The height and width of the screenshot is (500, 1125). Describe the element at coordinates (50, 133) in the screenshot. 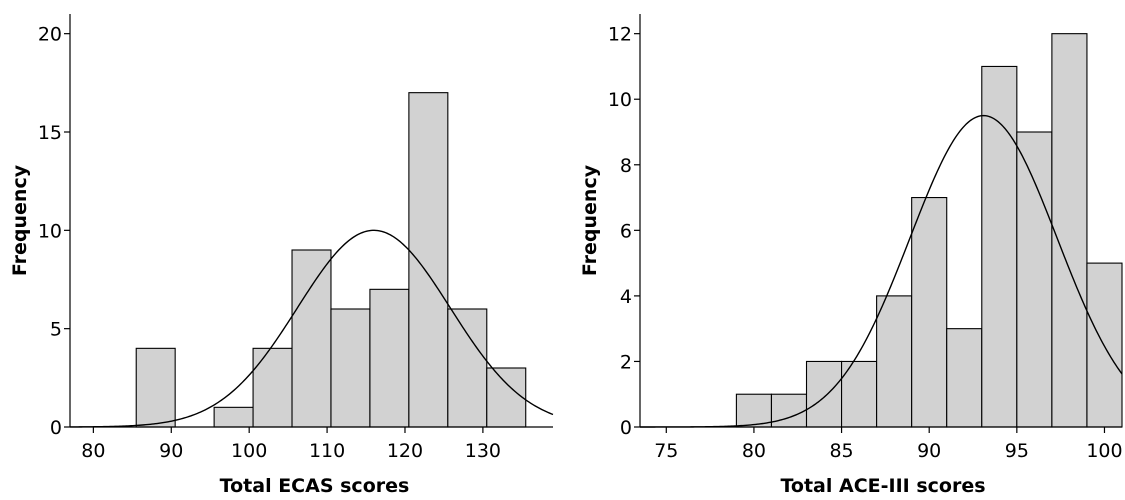

I see `y-tick-label: 15` at that location.